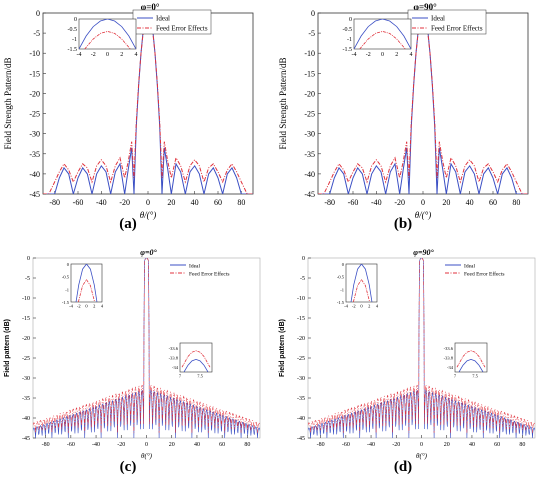 The image size is (550, 486). I want to click on plot-area, so click(148, 103).